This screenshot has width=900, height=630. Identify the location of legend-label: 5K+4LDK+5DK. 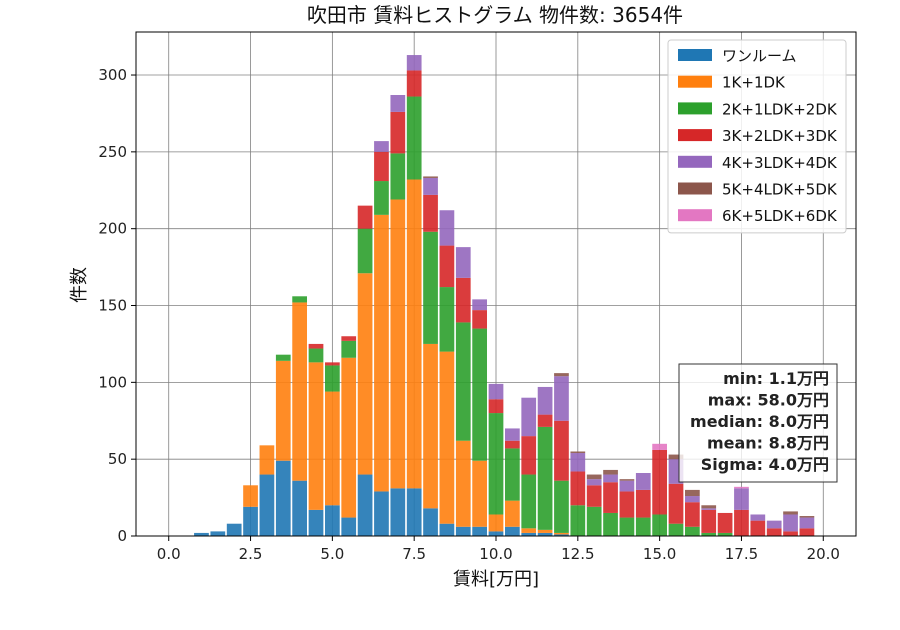
(780, 190).